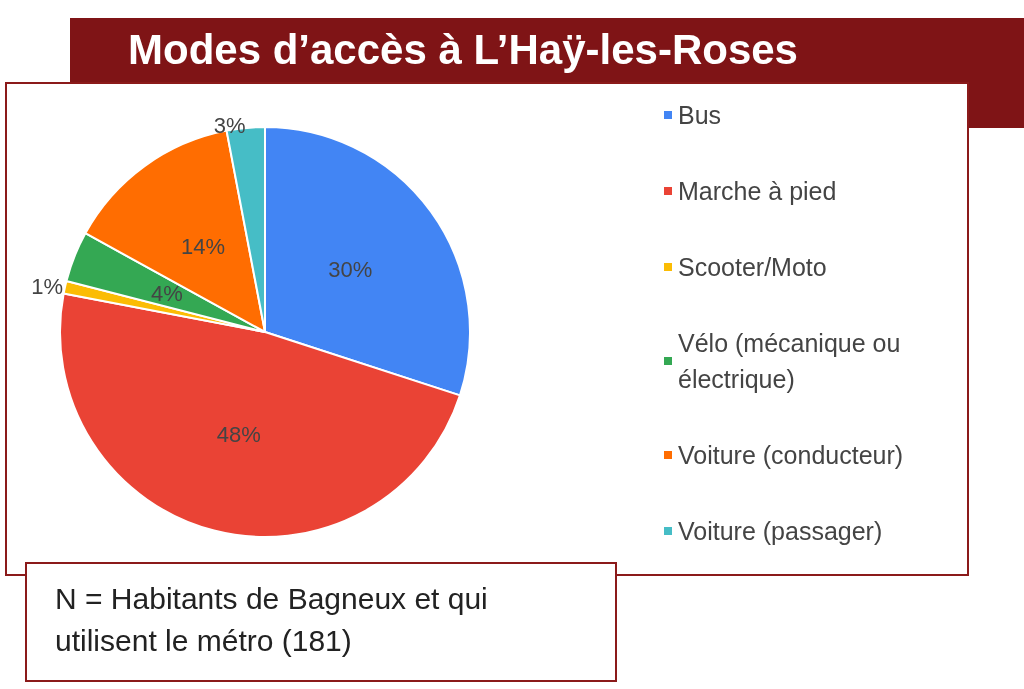  What do you see at coordinates (350, 270) in the screenshot?
I see `data-label: 30%` at bounding box center [350, 270].